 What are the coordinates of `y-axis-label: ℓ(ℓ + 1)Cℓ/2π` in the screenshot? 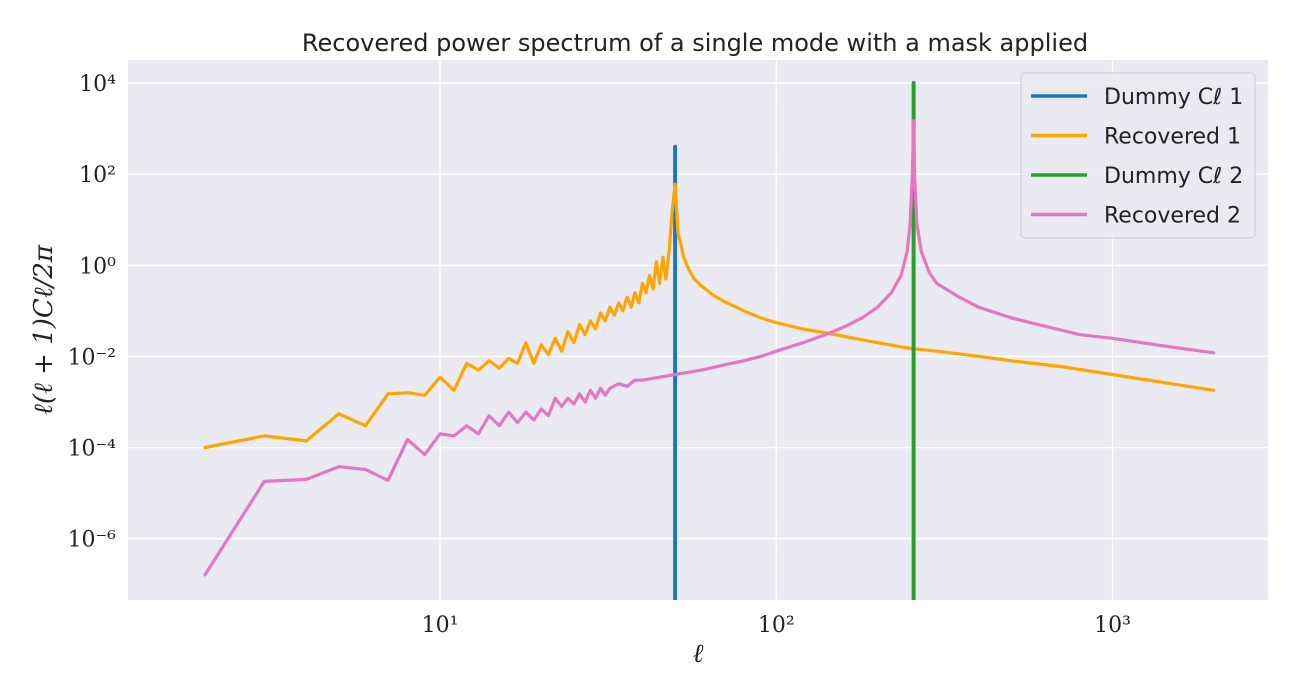 It's located at (44, 329).